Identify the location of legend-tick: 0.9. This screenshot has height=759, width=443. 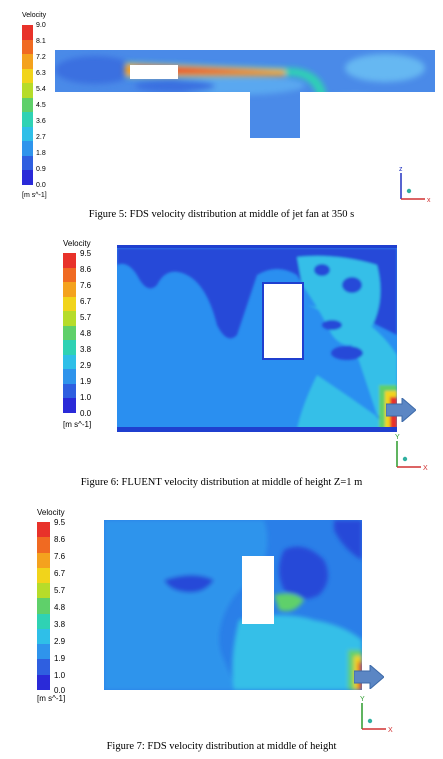
(41, 169).